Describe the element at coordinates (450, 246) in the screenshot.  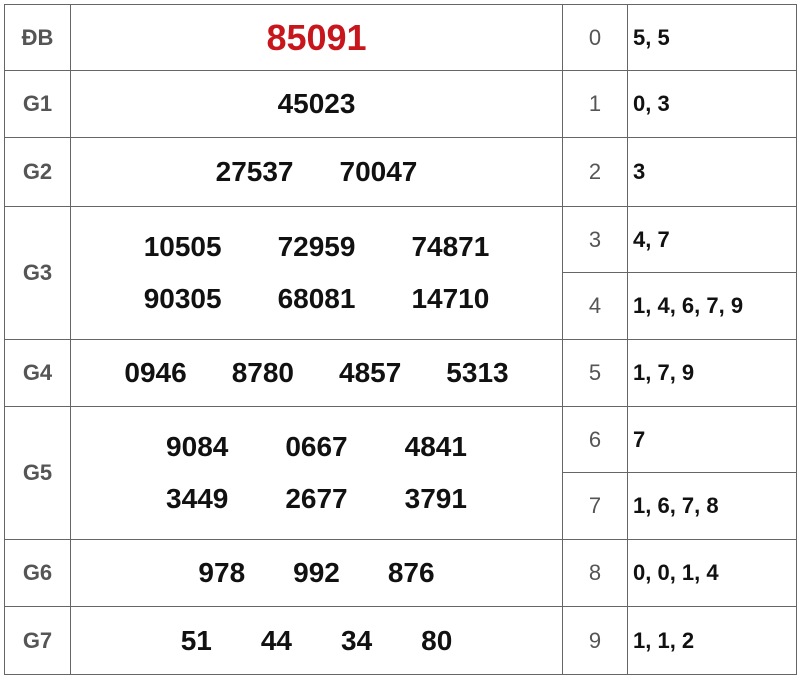
I see `prize-number: 74871` at that location.